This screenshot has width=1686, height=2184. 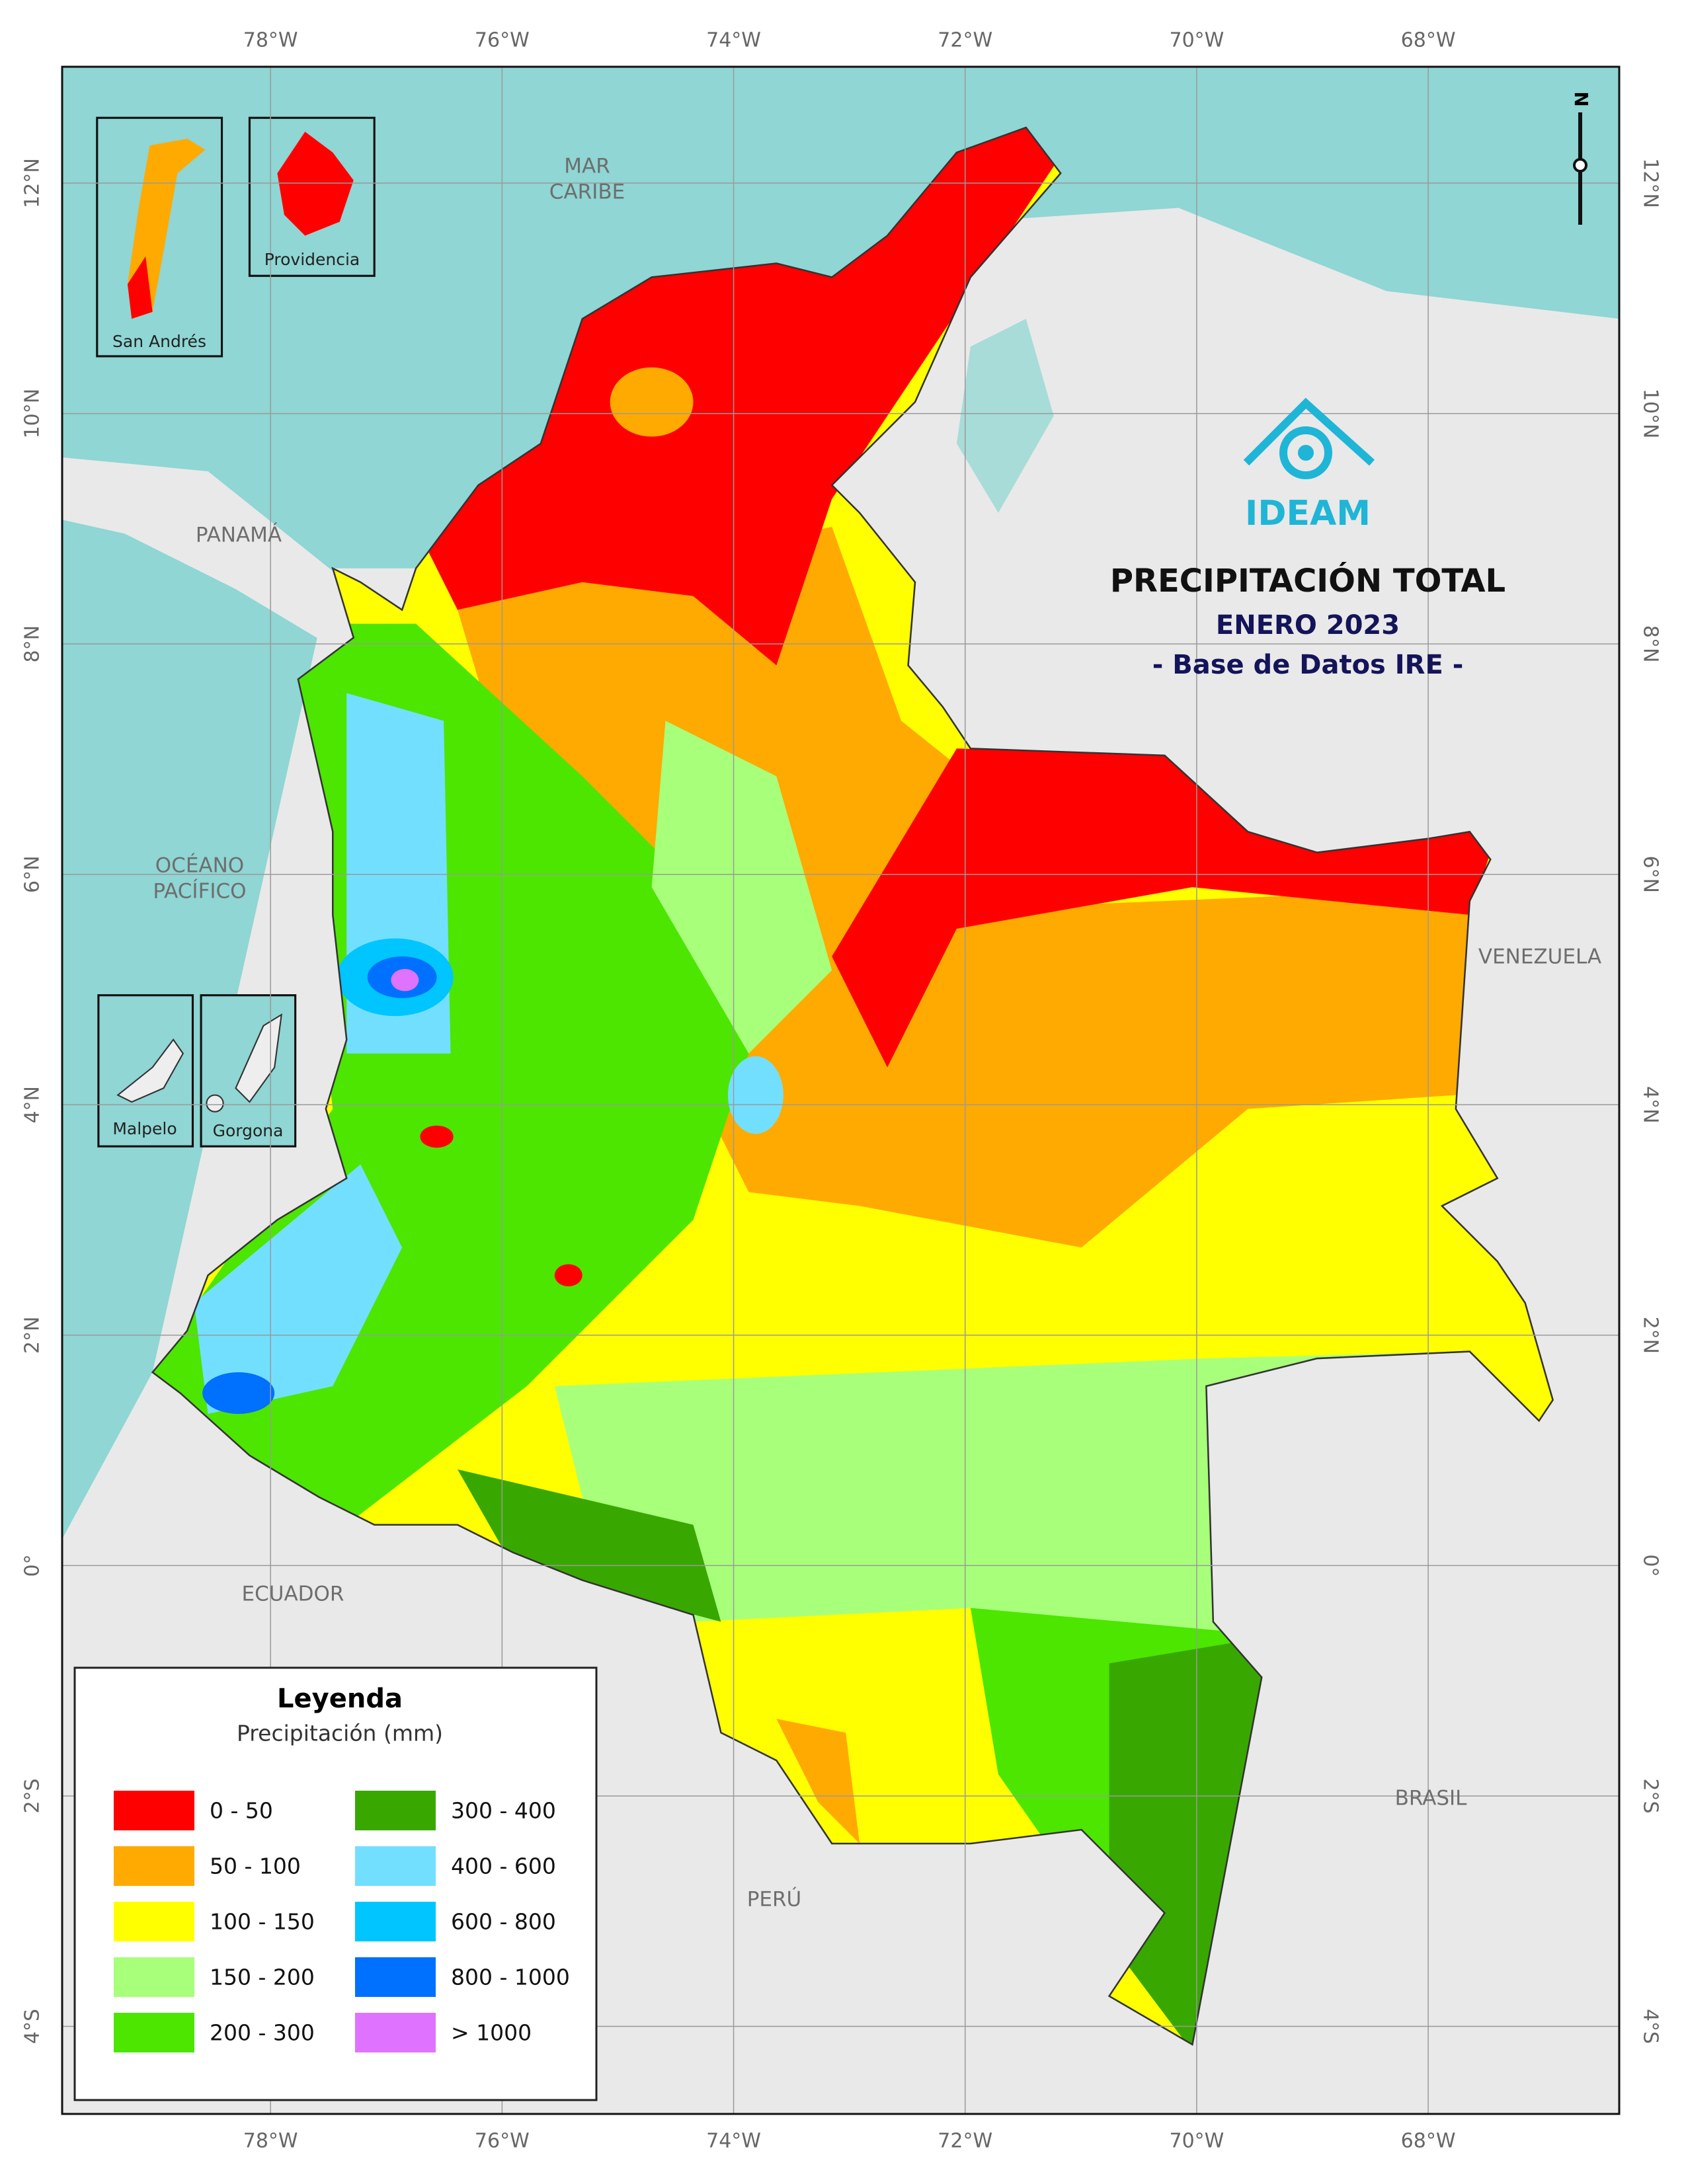 What do you see at coordinates (503, 1811) in the screenshot?
I see `legend-label: 300 - 400` at bounding box center [503, 1811].